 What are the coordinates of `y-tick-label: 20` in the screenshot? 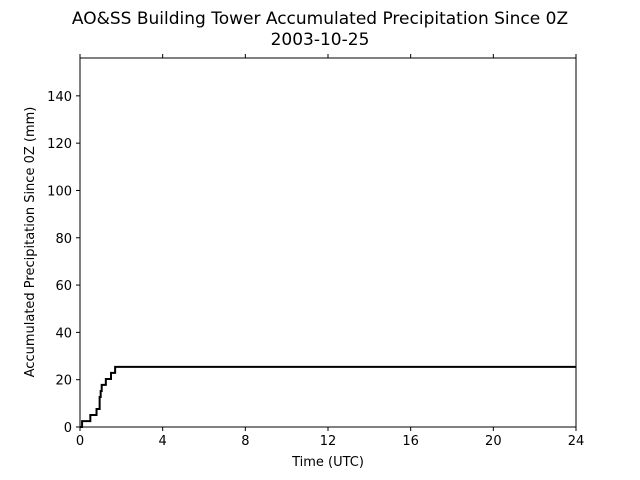 It's located at (63, 381).